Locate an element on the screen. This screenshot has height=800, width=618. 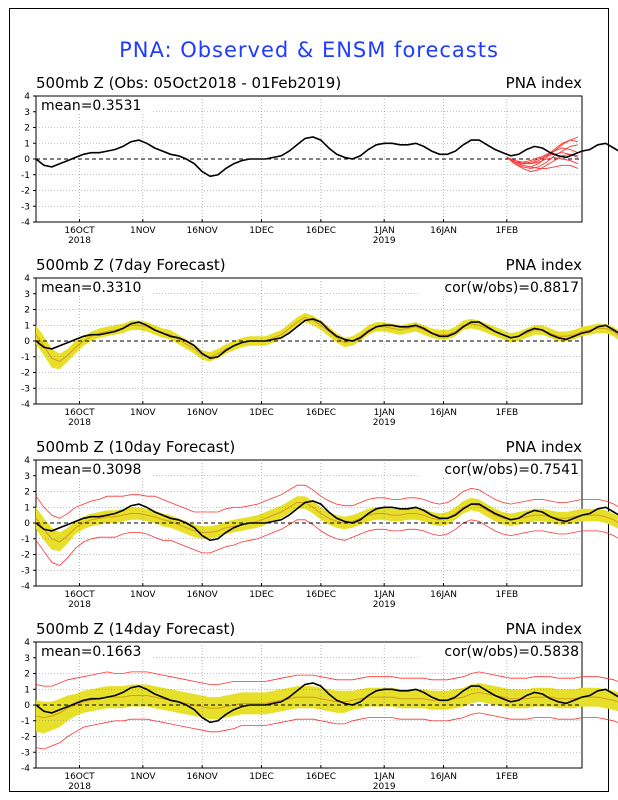
stat-label: mean=0.3531 is located at coordinates (91, 106).